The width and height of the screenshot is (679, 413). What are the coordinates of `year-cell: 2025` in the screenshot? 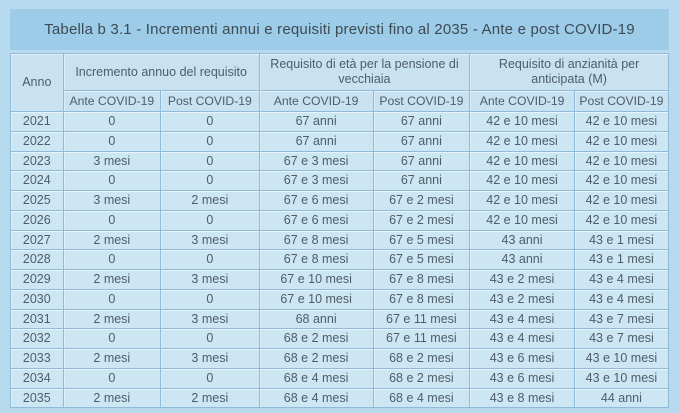 It's located at (37, 200).